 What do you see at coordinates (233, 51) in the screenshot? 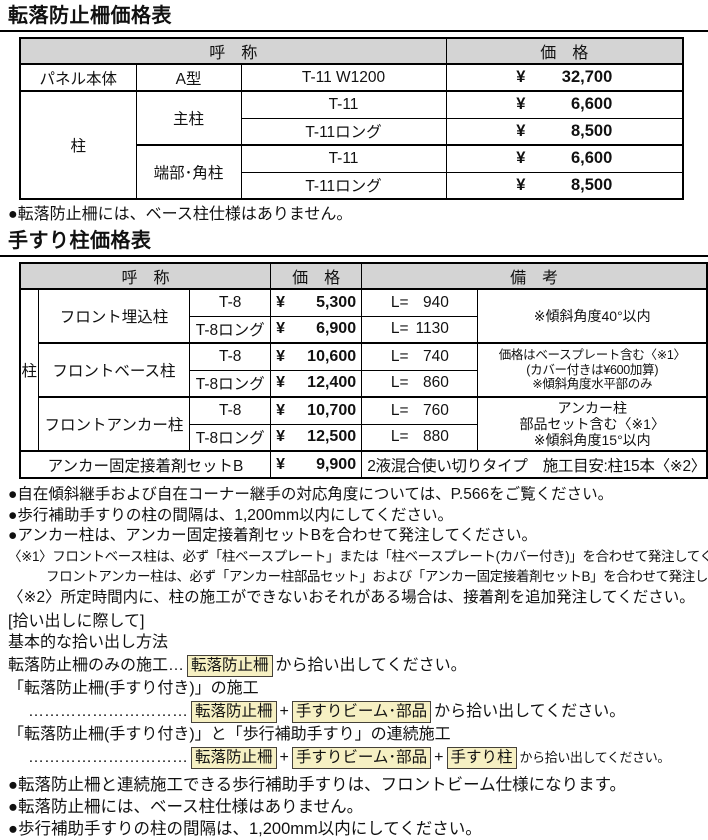
I see `header-cell-name: 呼 称` at bounding box center [233, 51].